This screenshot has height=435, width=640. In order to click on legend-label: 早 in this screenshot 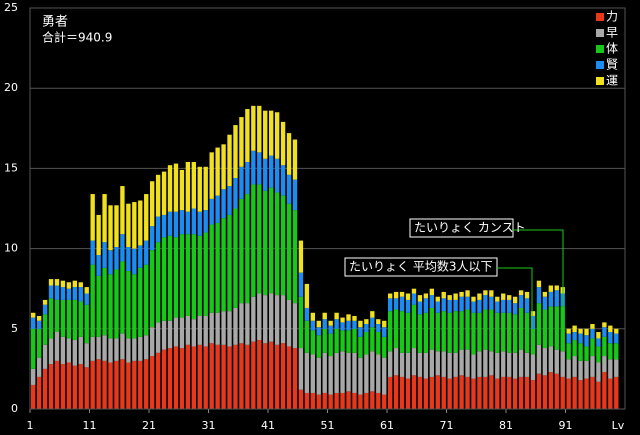, I will do `click(612, 33)`.